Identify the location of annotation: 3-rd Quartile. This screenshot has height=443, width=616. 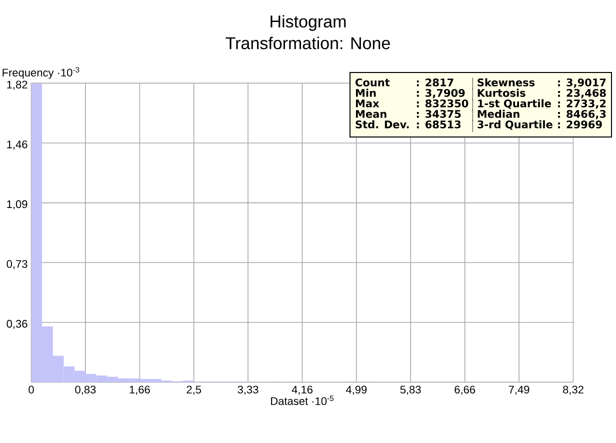
(515, 125).